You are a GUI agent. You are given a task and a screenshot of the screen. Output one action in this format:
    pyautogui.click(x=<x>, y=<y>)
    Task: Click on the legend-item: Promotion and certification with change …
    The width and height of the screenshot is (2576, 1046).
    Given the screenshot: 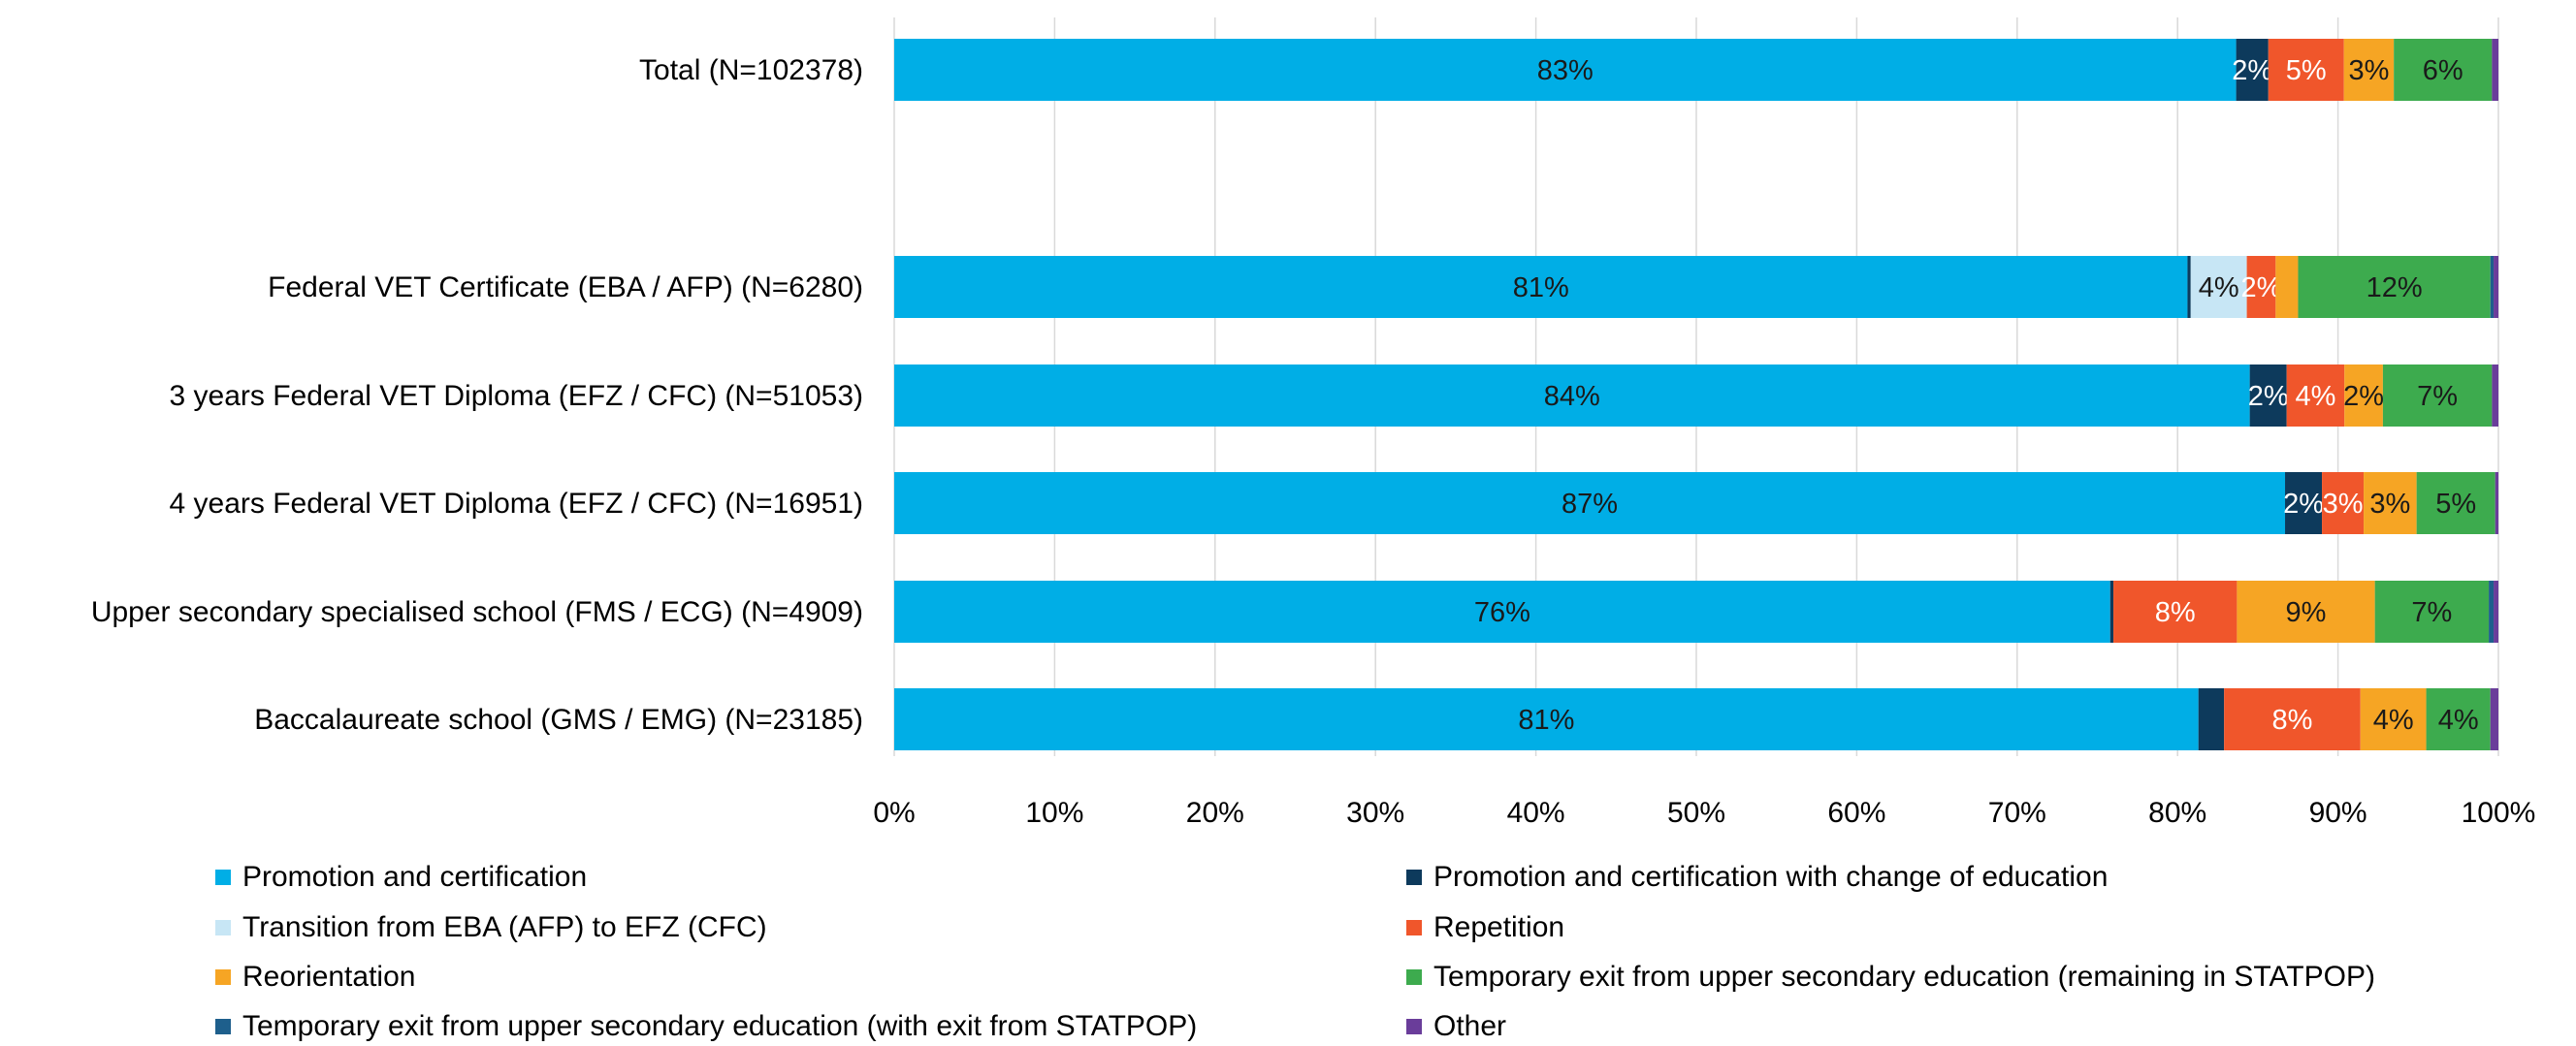 What is the action you would take?
    pyautogui.click(x=1757, y=877)
    